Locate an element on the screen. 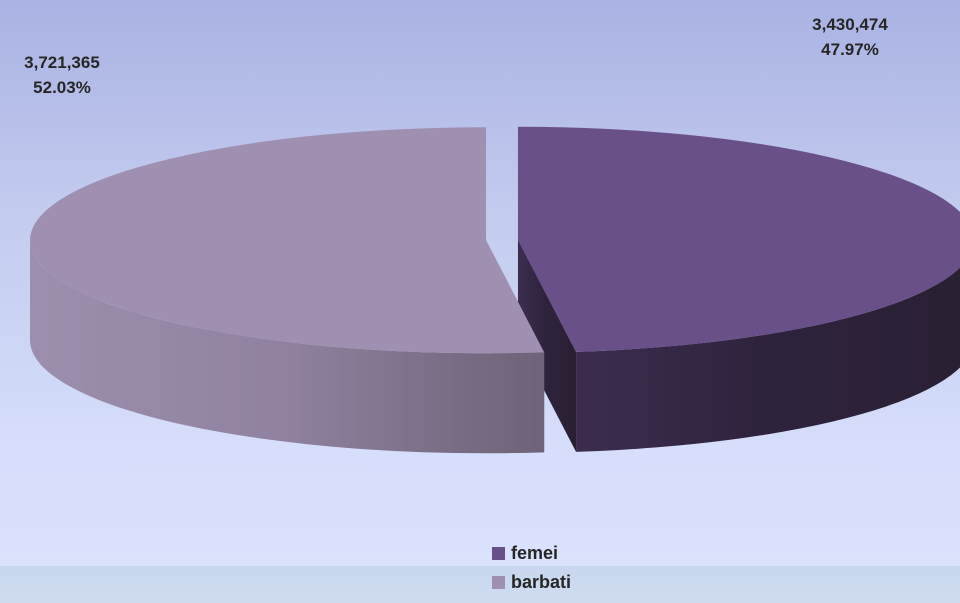  data-label-value: 3,721,365 is located at coordinates (62, 62).